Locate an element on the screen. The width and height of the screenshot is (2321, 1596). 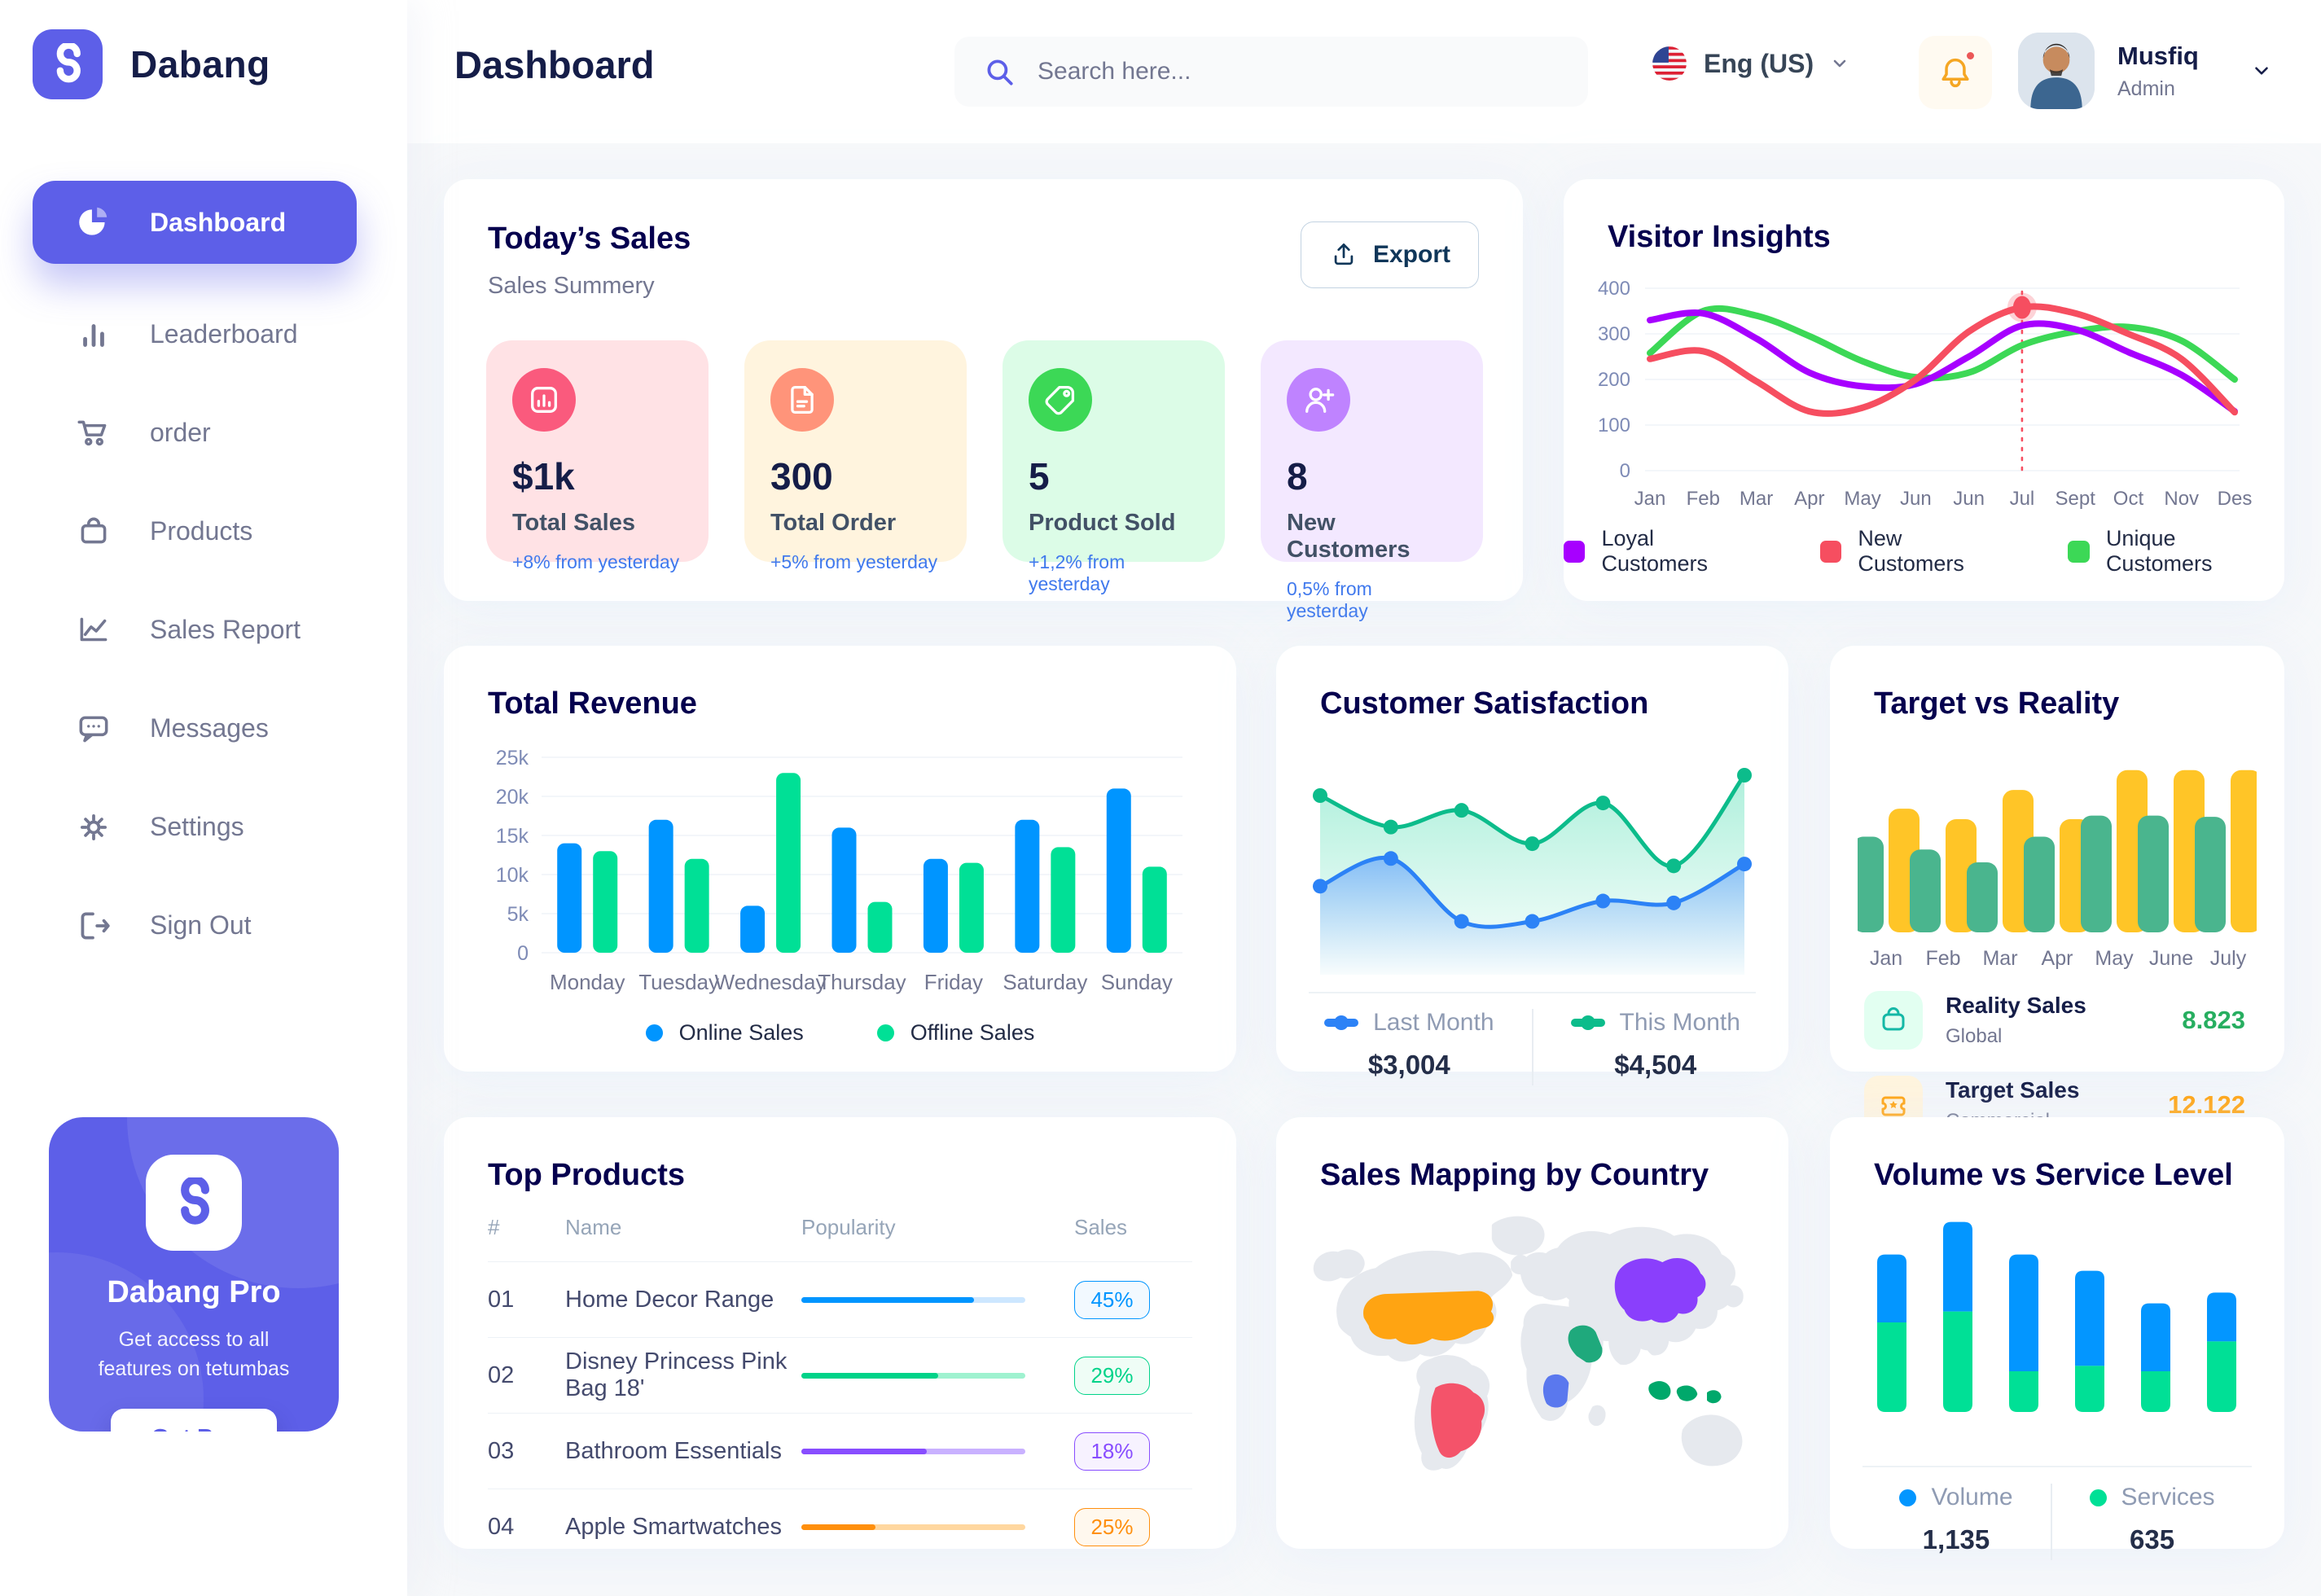
country-usa is located at coordinates (1428, 1318).